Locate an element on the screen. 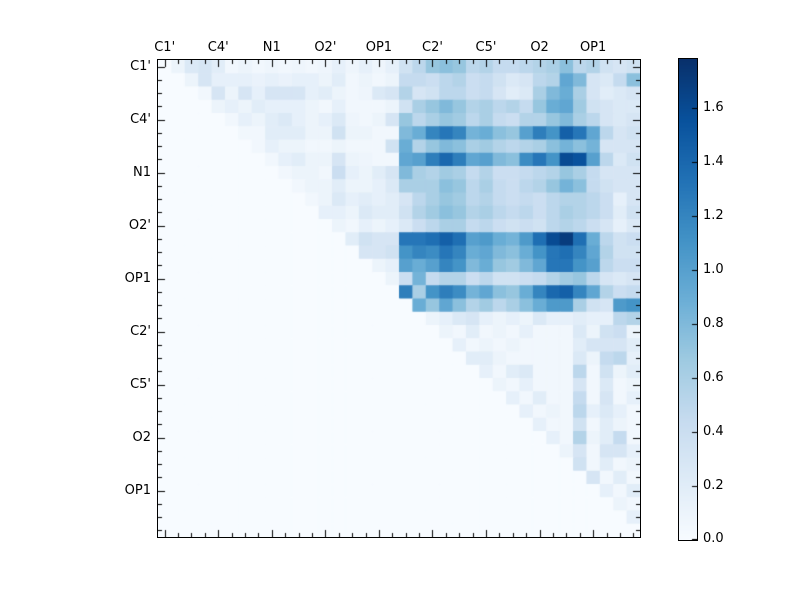  colorbar-tick-label: 1.6 is located at coordinates (713, 107).